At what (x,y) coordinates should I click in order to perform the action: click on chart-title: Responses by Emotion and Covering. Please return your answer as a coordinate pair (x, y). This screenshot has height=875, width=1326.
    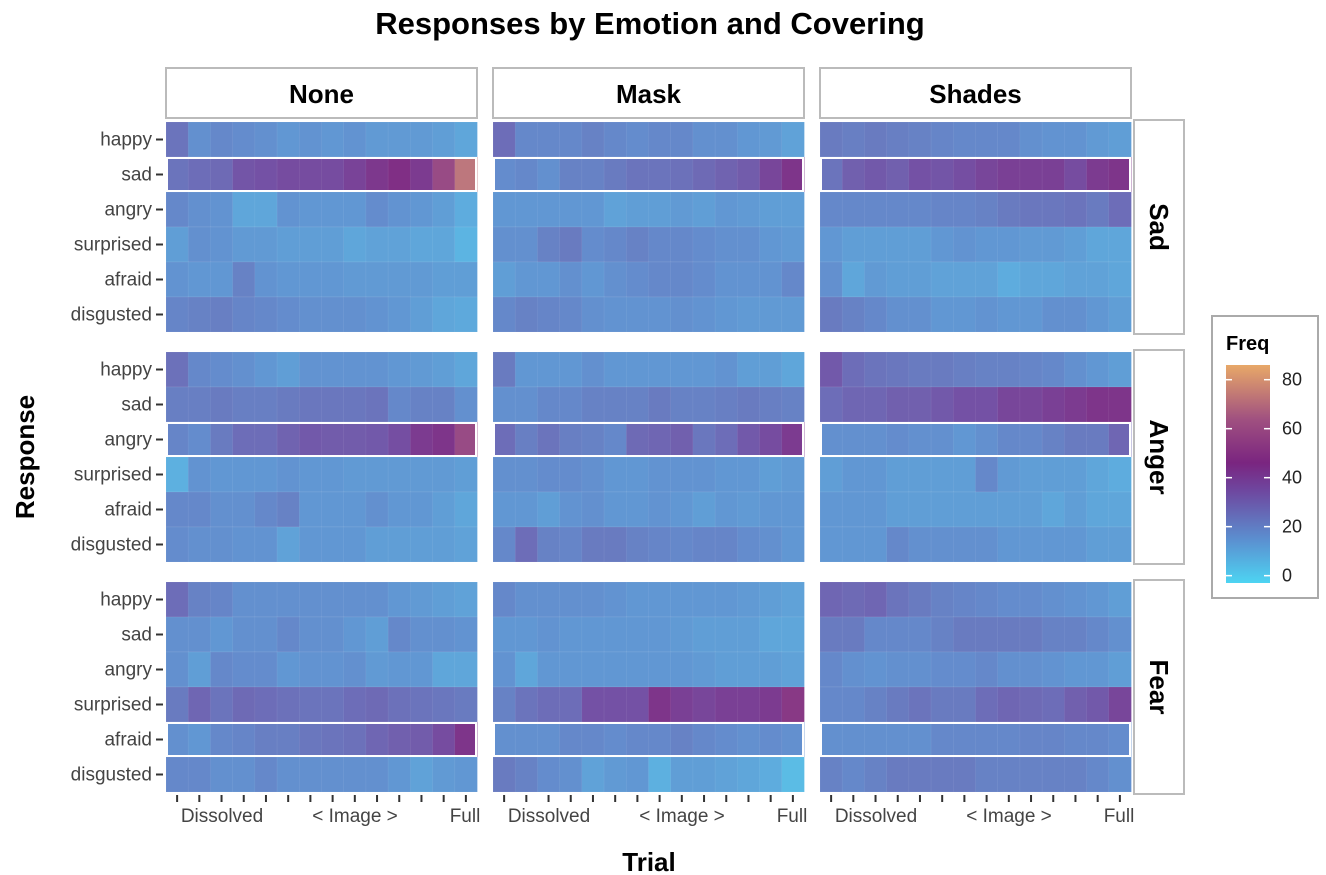
    Looking at the image, I should click on (649, 23).